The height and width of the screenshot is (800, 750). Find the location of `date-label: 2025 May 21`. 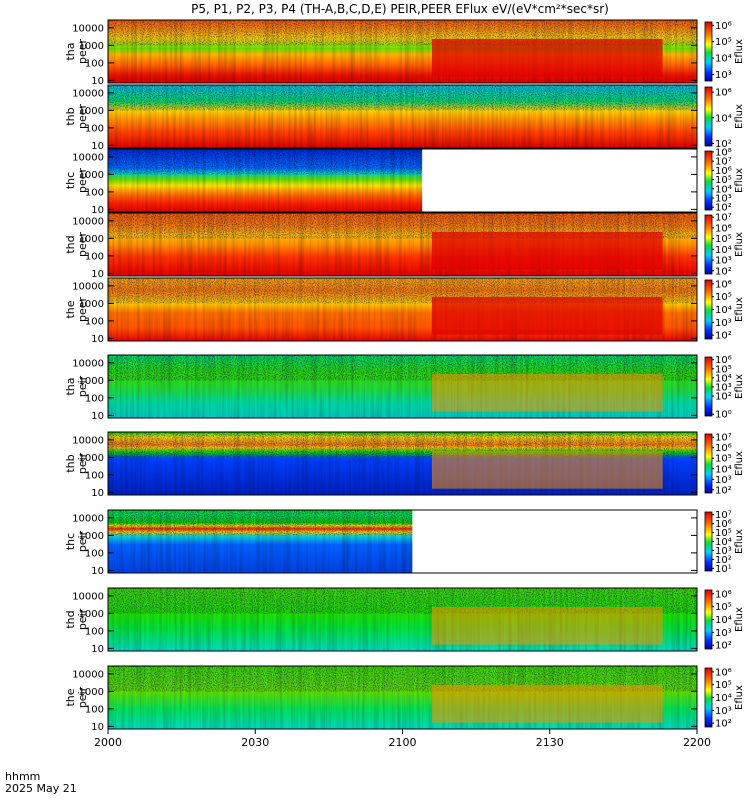

date-label: 2025 May 21 is located at coordinates (41, 788).